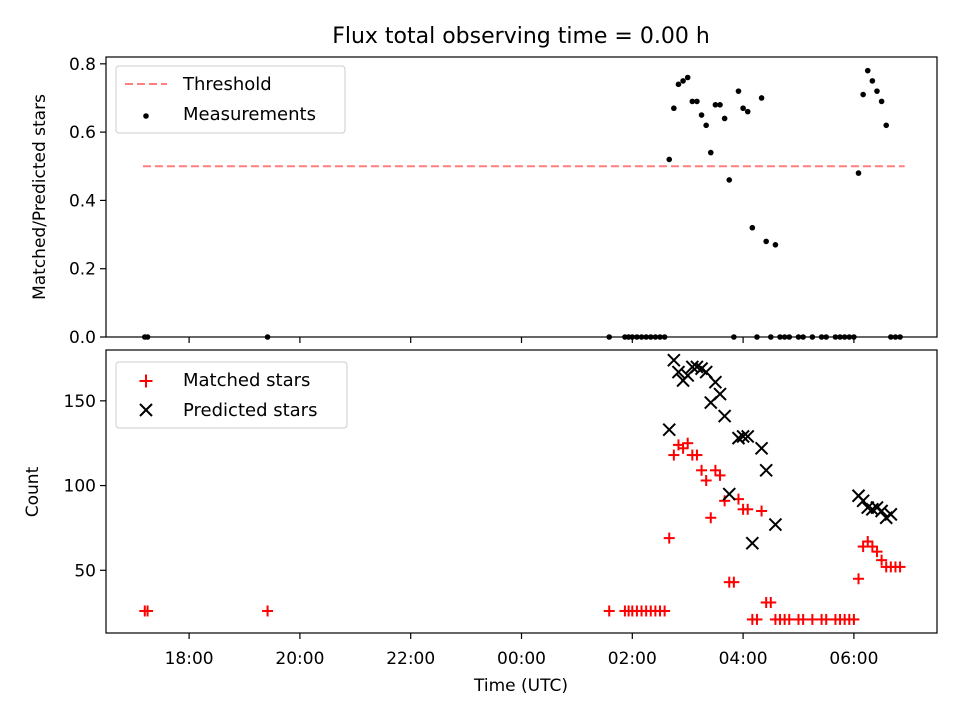  I want to click on predicted-stars-legend-swatch, so click(146, 410).